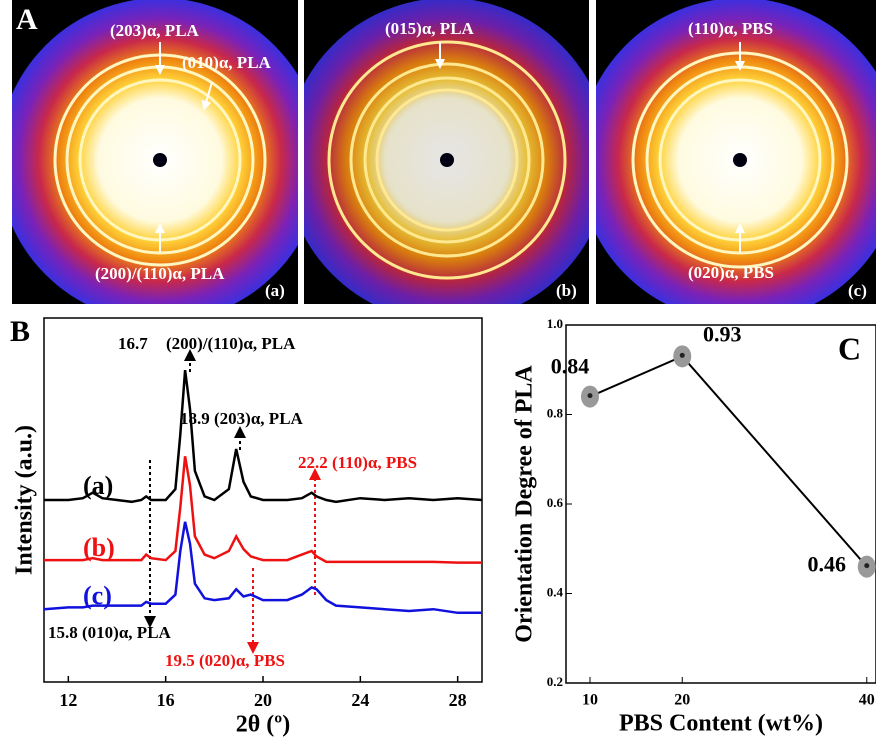 This screenshot has width=876, height=737. I want to click on panel-label: C, so click(849, 348).